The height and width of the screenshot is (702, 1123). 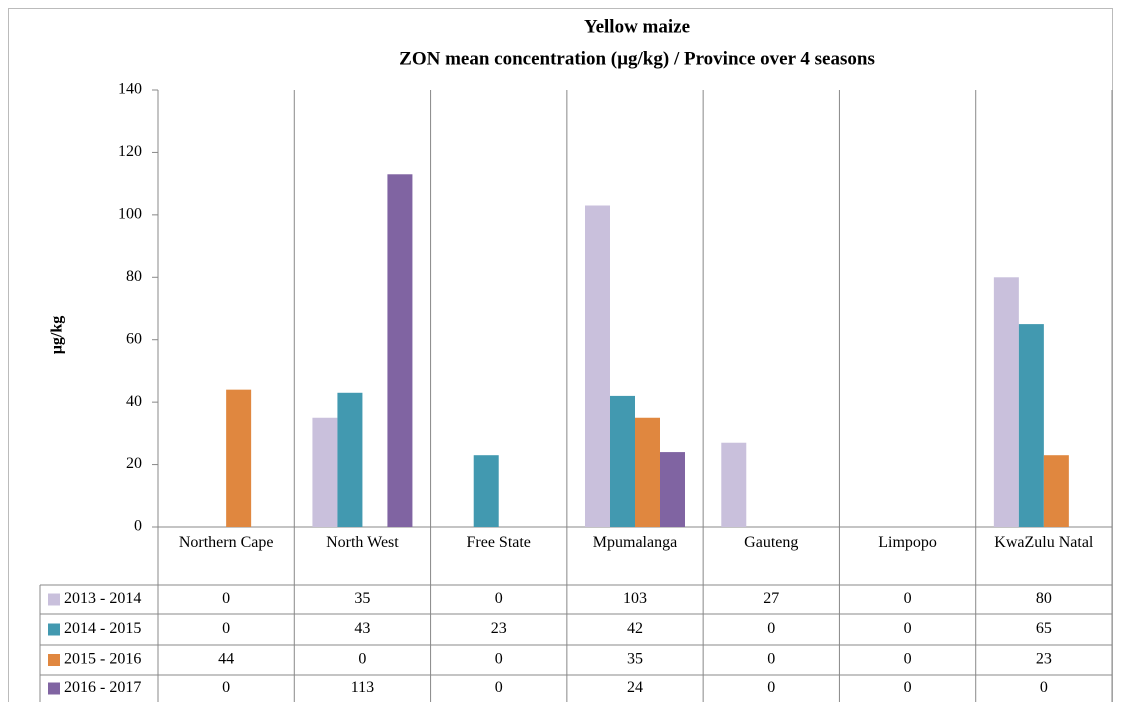 I want to click on legend-label: 2015 - 2016, so click(x=102, y=659).